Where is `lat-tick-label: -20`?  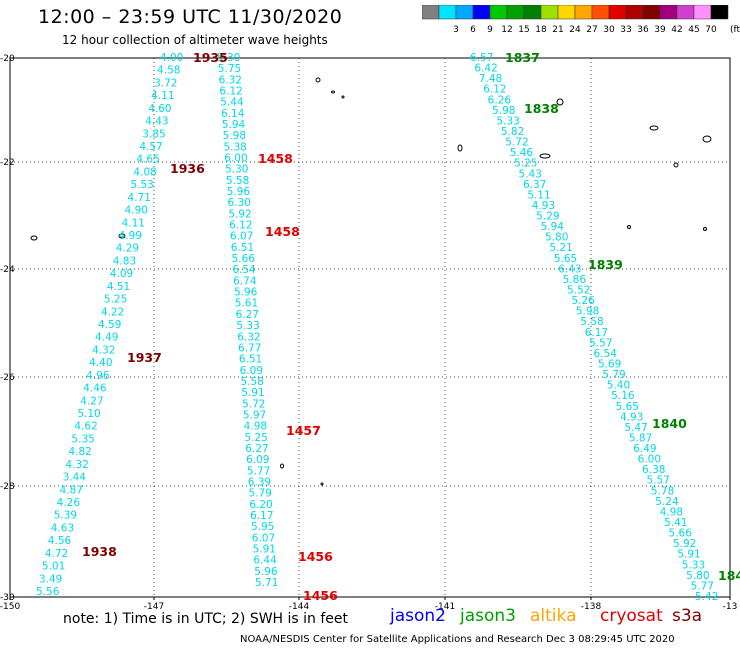
lat-tick-label: -20 is located at coordinates (7, 59).